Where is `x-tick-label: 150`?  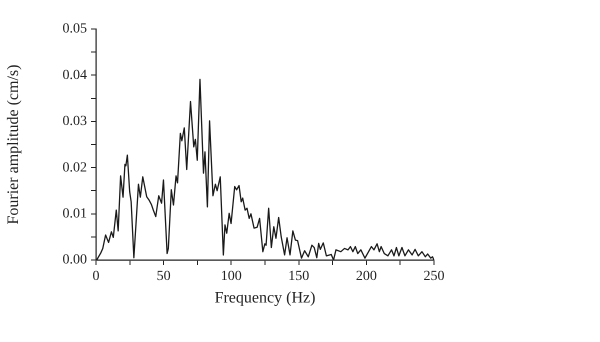 x-tick-label: 150 is located at coordinates (299, 276).